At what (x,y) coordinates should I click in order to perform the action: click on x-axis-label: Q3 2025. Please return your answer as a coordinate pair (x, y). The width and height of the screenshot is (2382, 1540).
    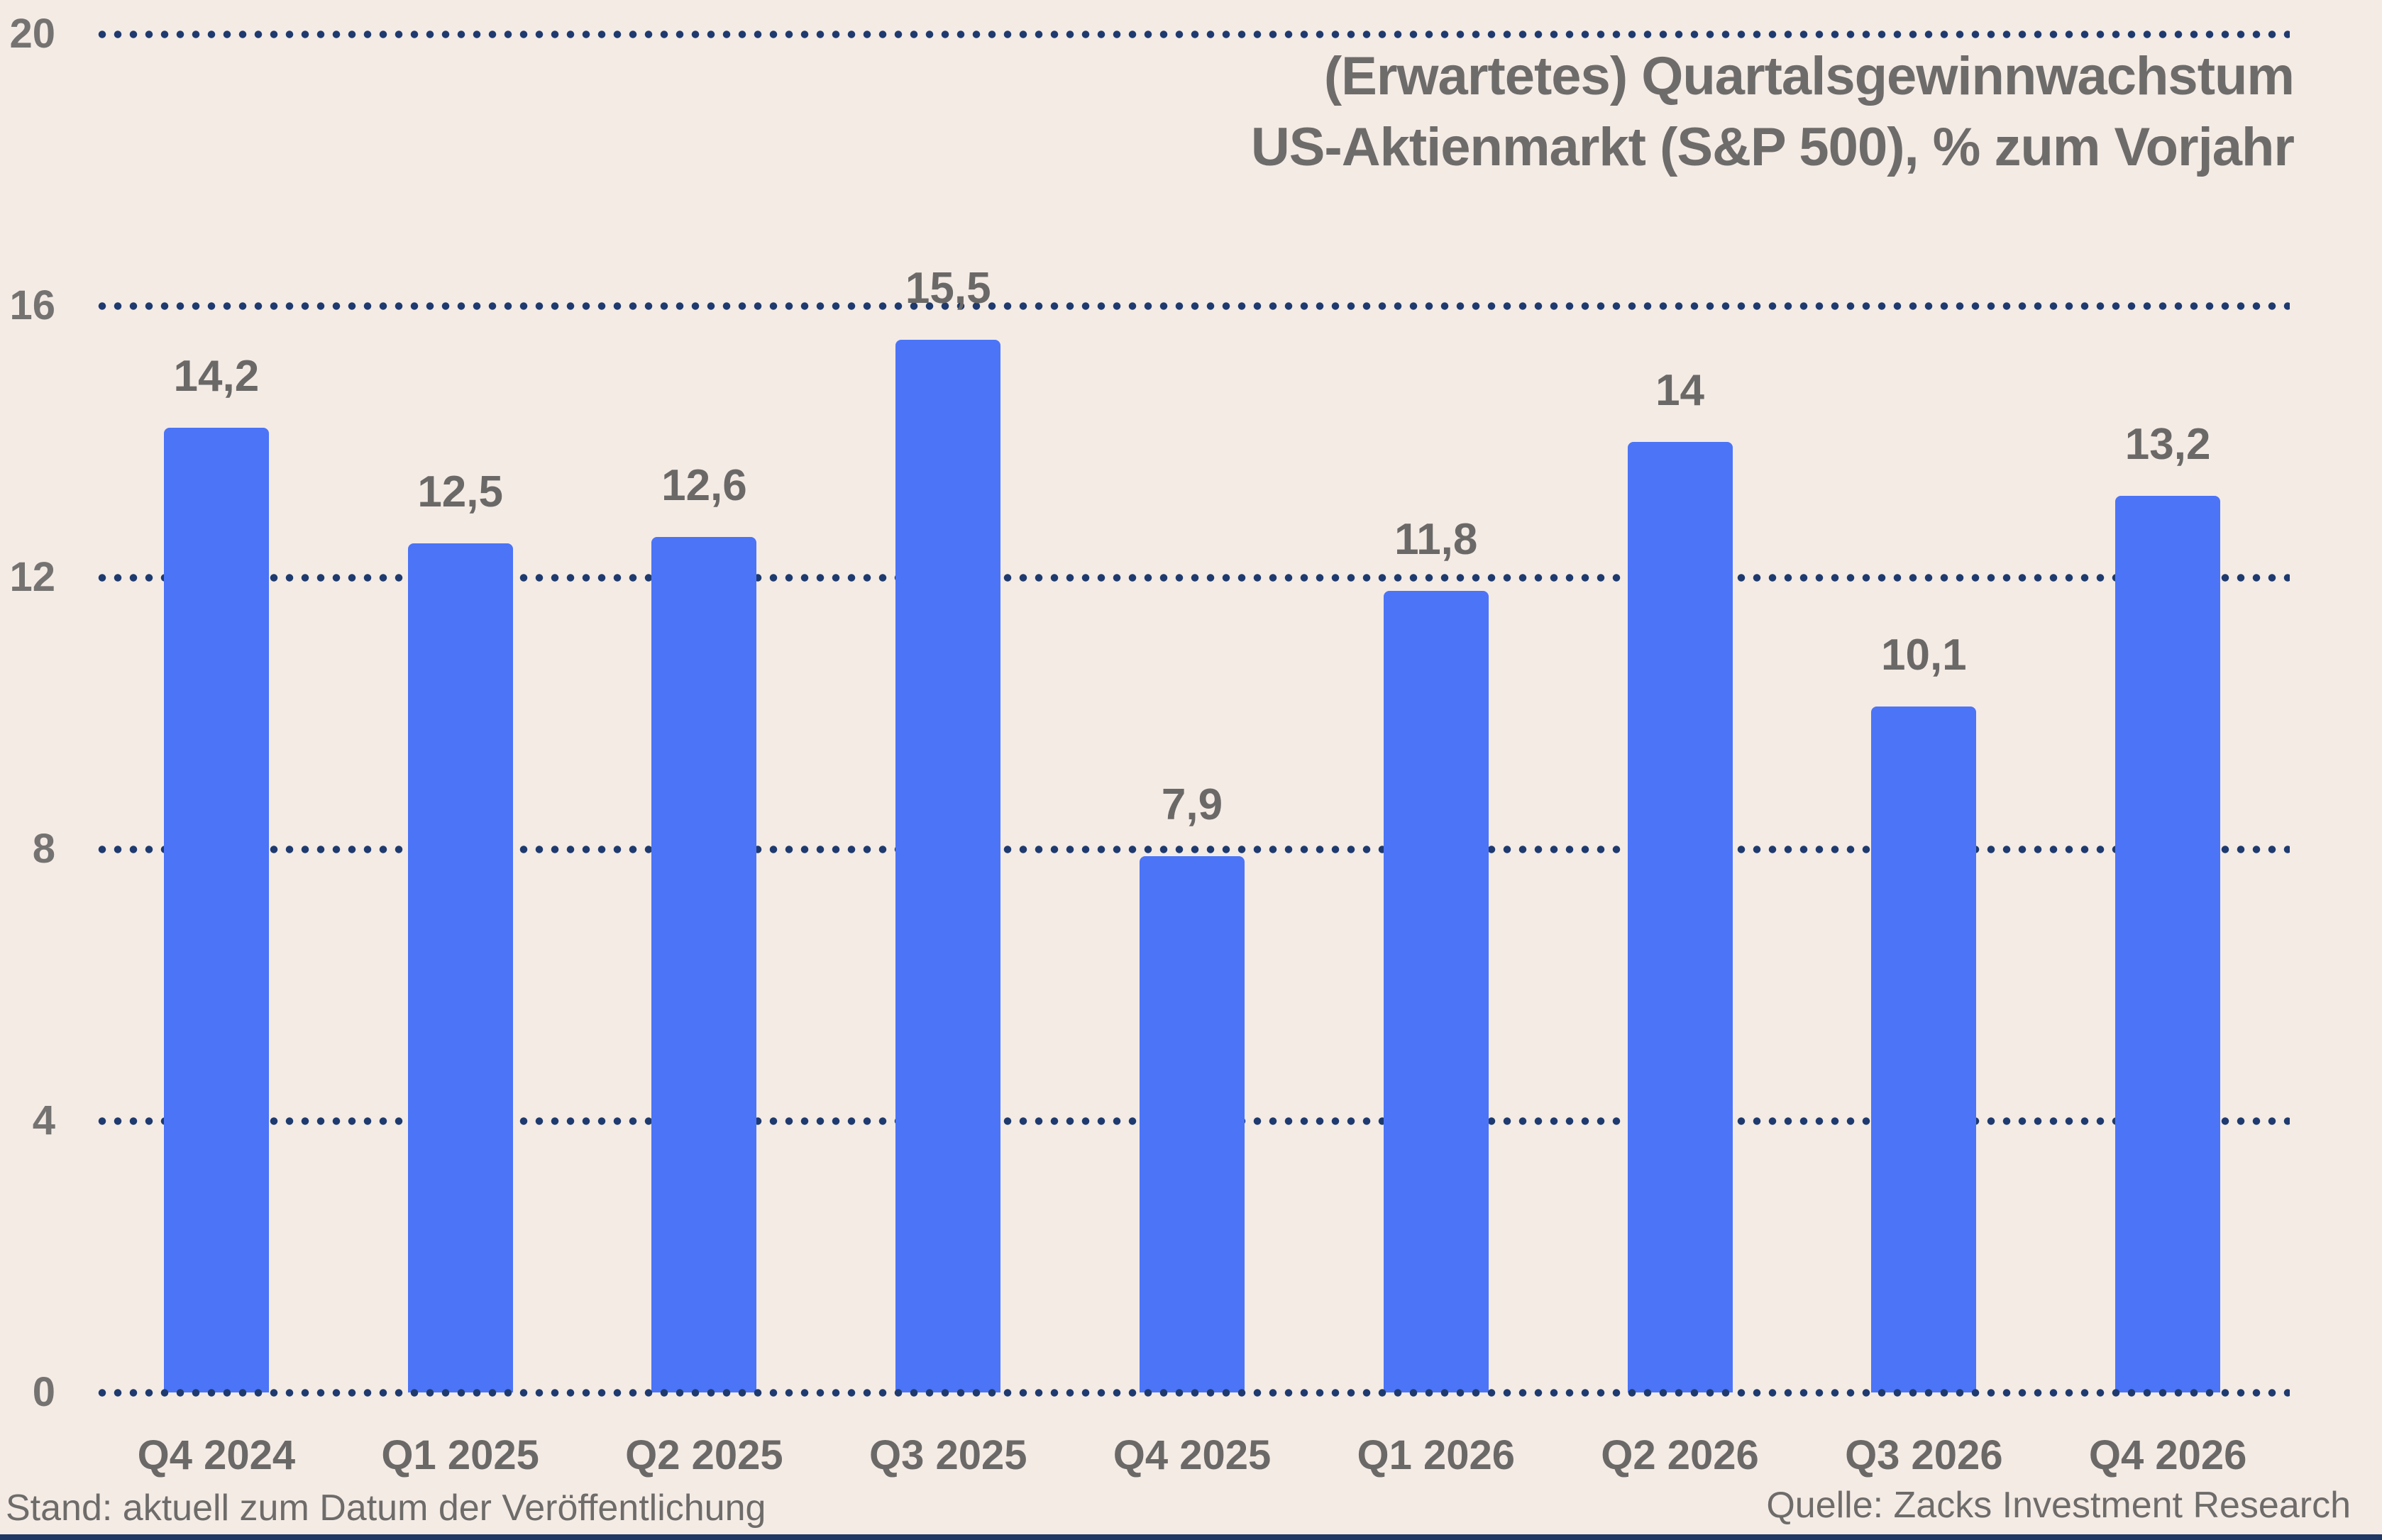
    Looking at the image, I should click on (948, 1455).